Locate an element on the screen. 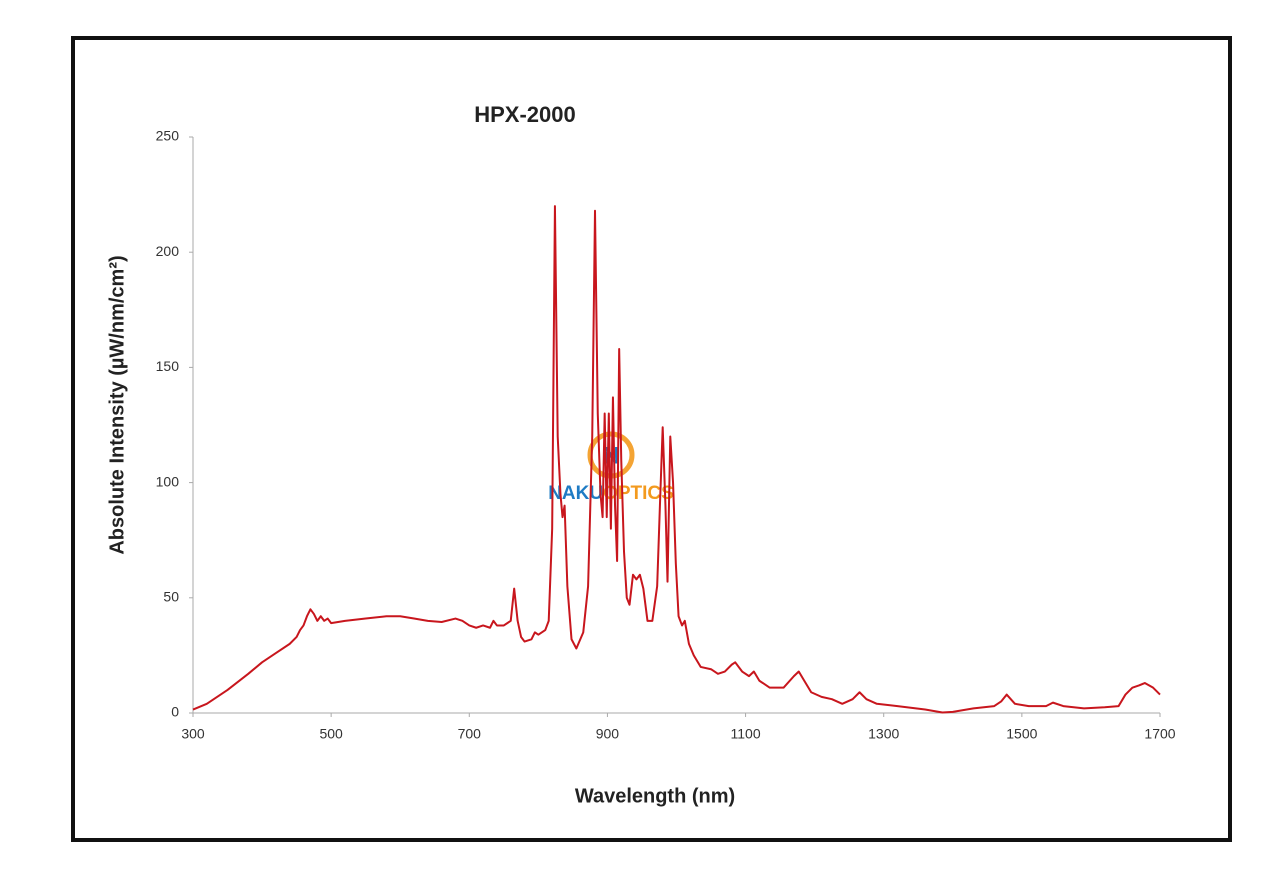  y-tick-label: 250 is located at coordinates (168, 136).